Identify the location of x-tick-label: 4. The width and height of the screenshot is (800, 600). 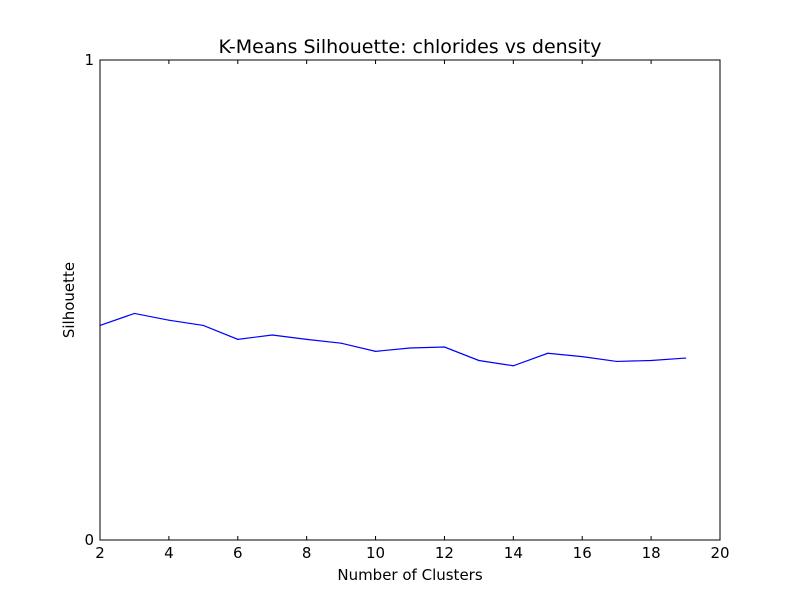
(169, 553).